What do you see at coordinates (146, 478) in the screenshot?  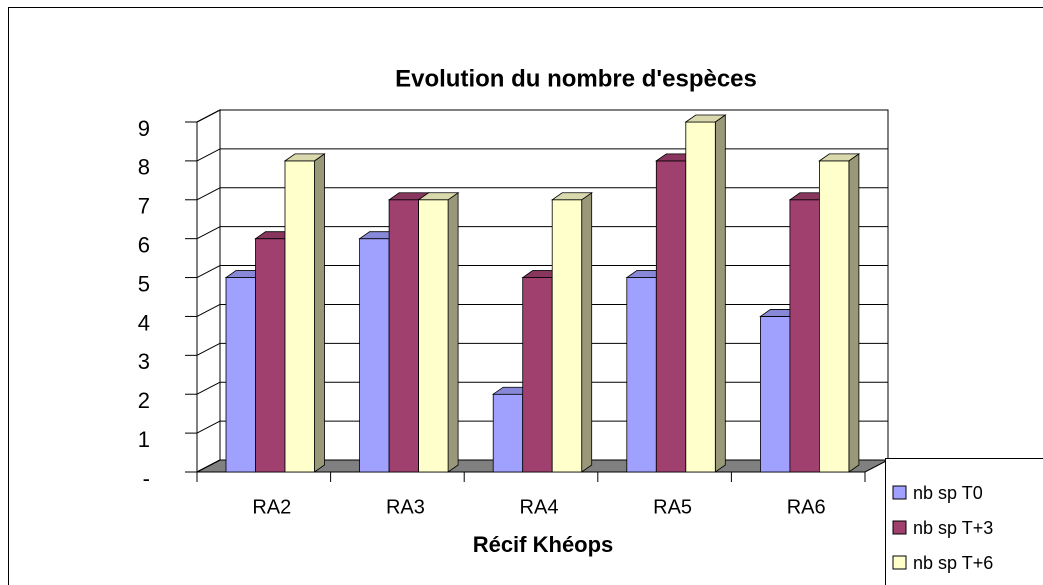 I see `y-tick-label: -` at bounding box center [146, 478].